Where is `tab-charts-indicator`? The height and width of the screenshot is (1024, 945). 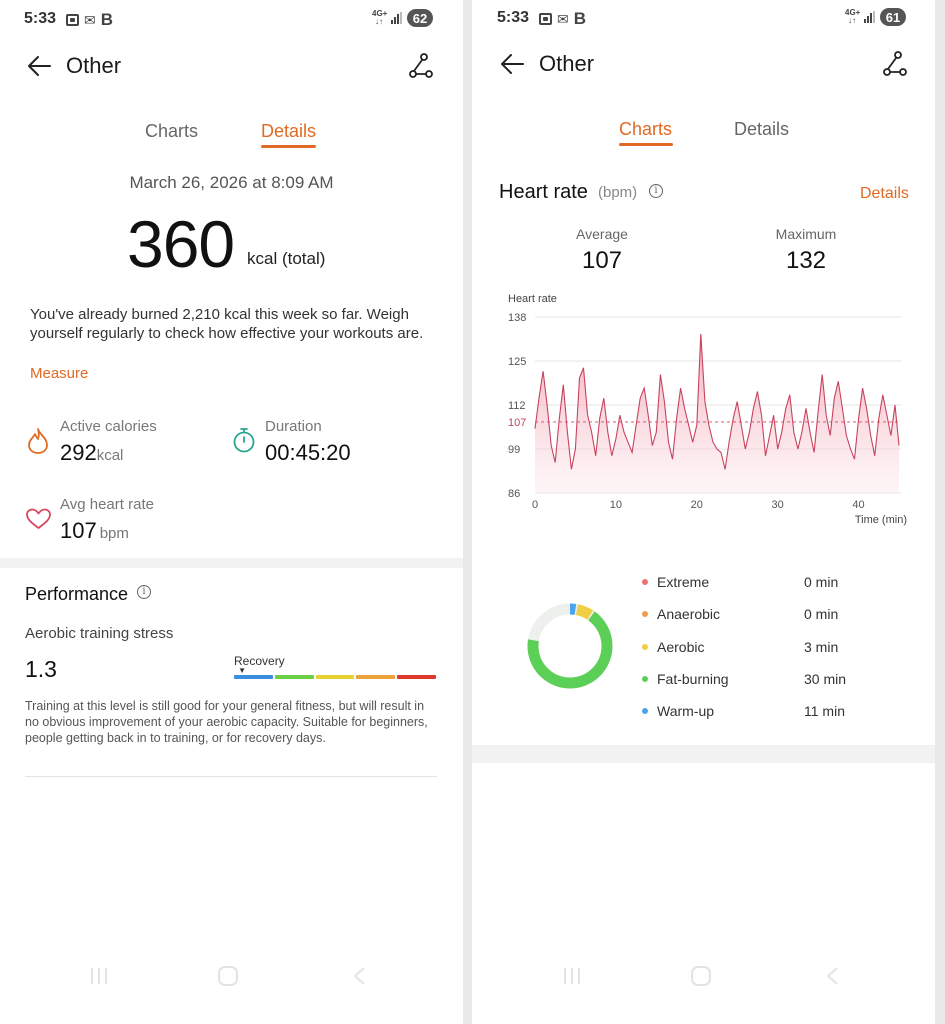
tab-charts-indicator is located at coordinates (646, 144).